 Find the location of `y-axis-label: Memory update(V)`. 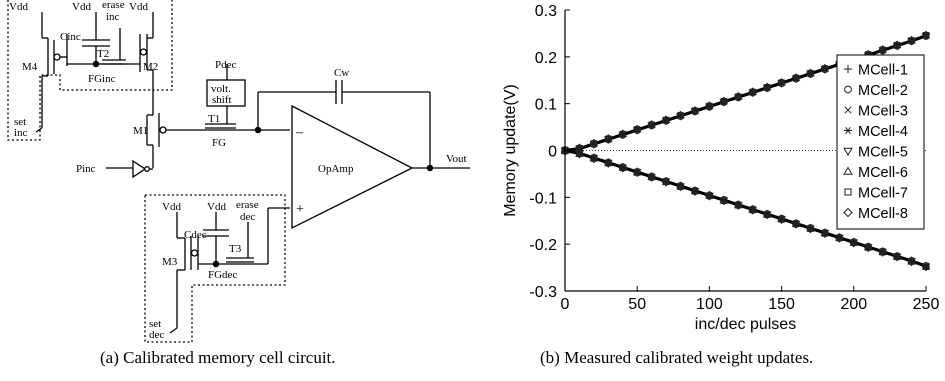

y-axis-label: Memory update(V) is located at coordinates (510, 150).